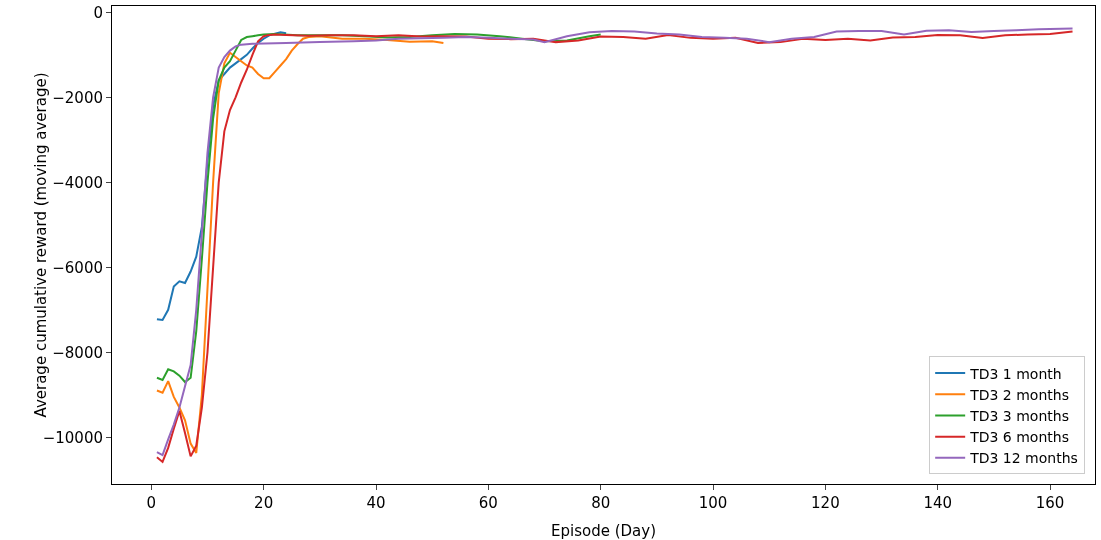 The height and width of the screenshot is (540, 1101). I want to click on line-series, so click(221, 176).